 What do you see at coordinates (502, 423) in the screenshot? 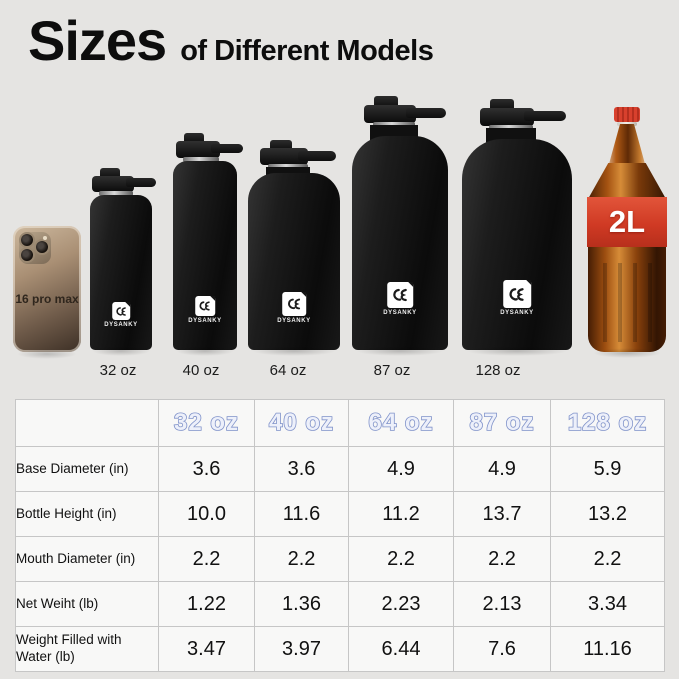
I see `spec-table-col-header: 87 oz` at bounding box center [502, 423].